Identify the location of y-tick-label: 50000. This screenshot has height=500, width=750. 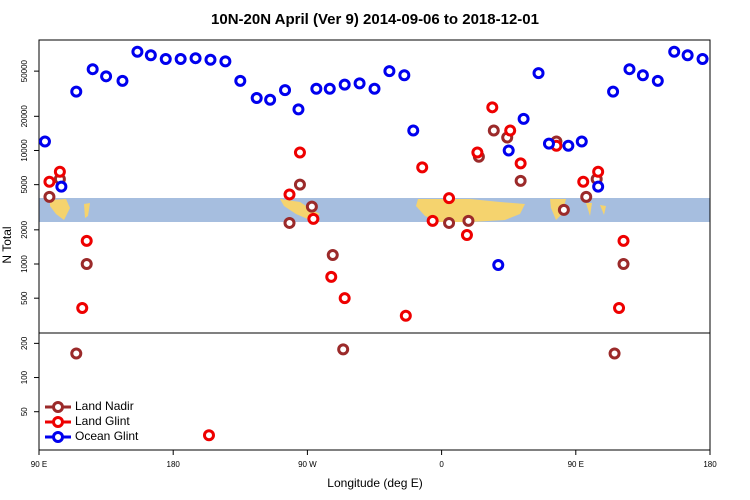
(24, 70).